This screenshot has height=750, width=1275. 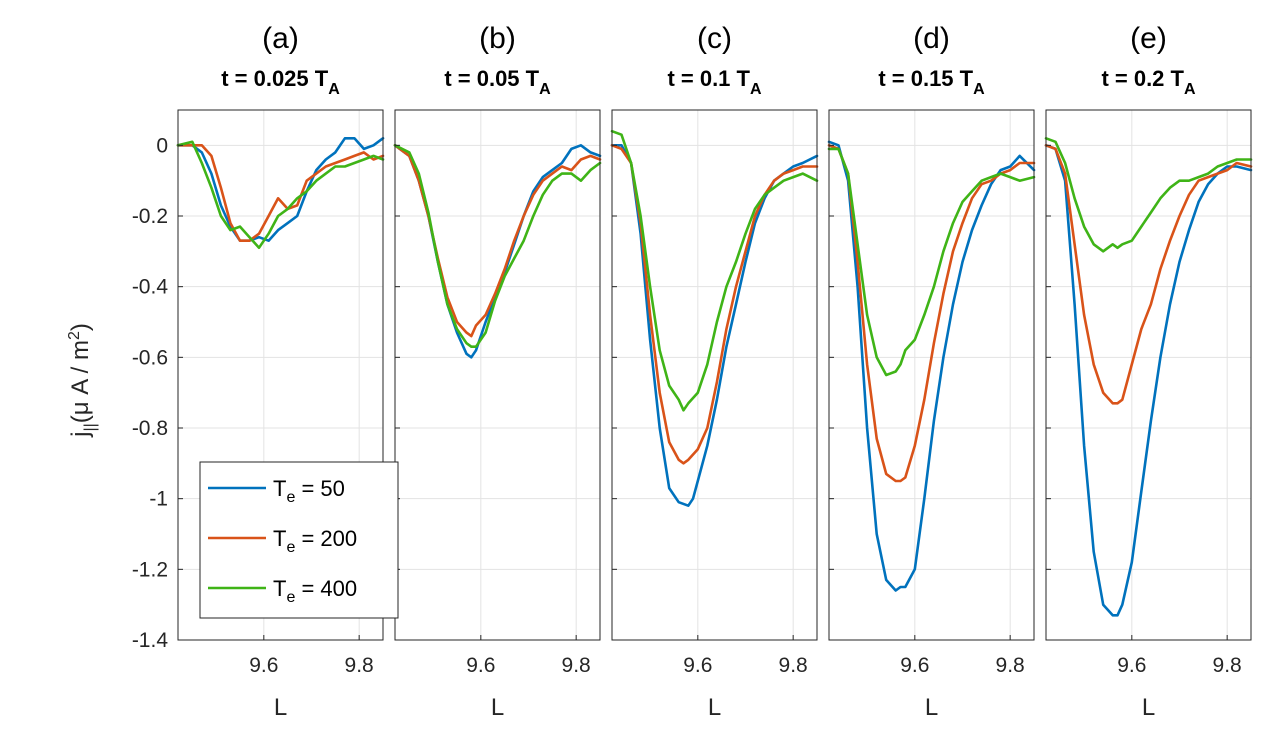 I want to click on y-tick-label: -0.6, so click(x=150, y=357).